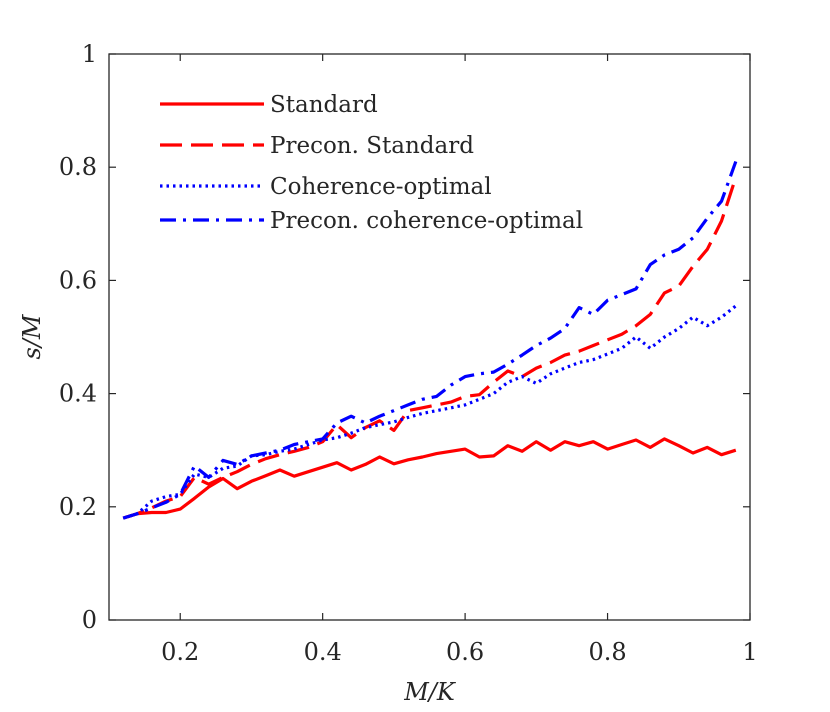 The height and width of the screenshot is (712, 830). Describe the element at coordinates (465, 652) in the screenshot. I see `x-tick-label: 0.6` at that location.